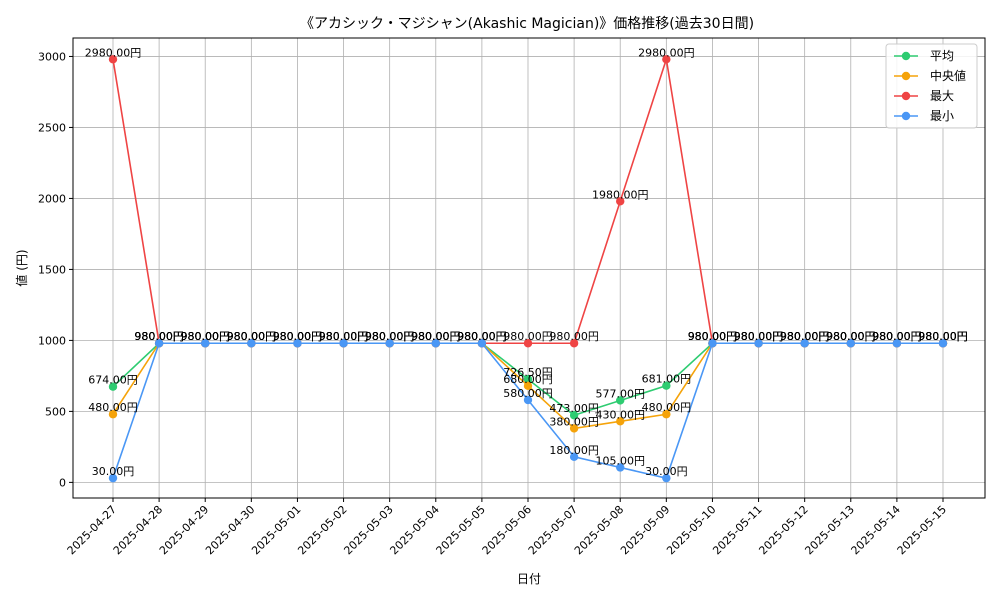 This screenshot has width=1000, height=600. Describe the element at coordinates (666, 471) in the screenshot. I see `data-label: 30.00円` at that location.